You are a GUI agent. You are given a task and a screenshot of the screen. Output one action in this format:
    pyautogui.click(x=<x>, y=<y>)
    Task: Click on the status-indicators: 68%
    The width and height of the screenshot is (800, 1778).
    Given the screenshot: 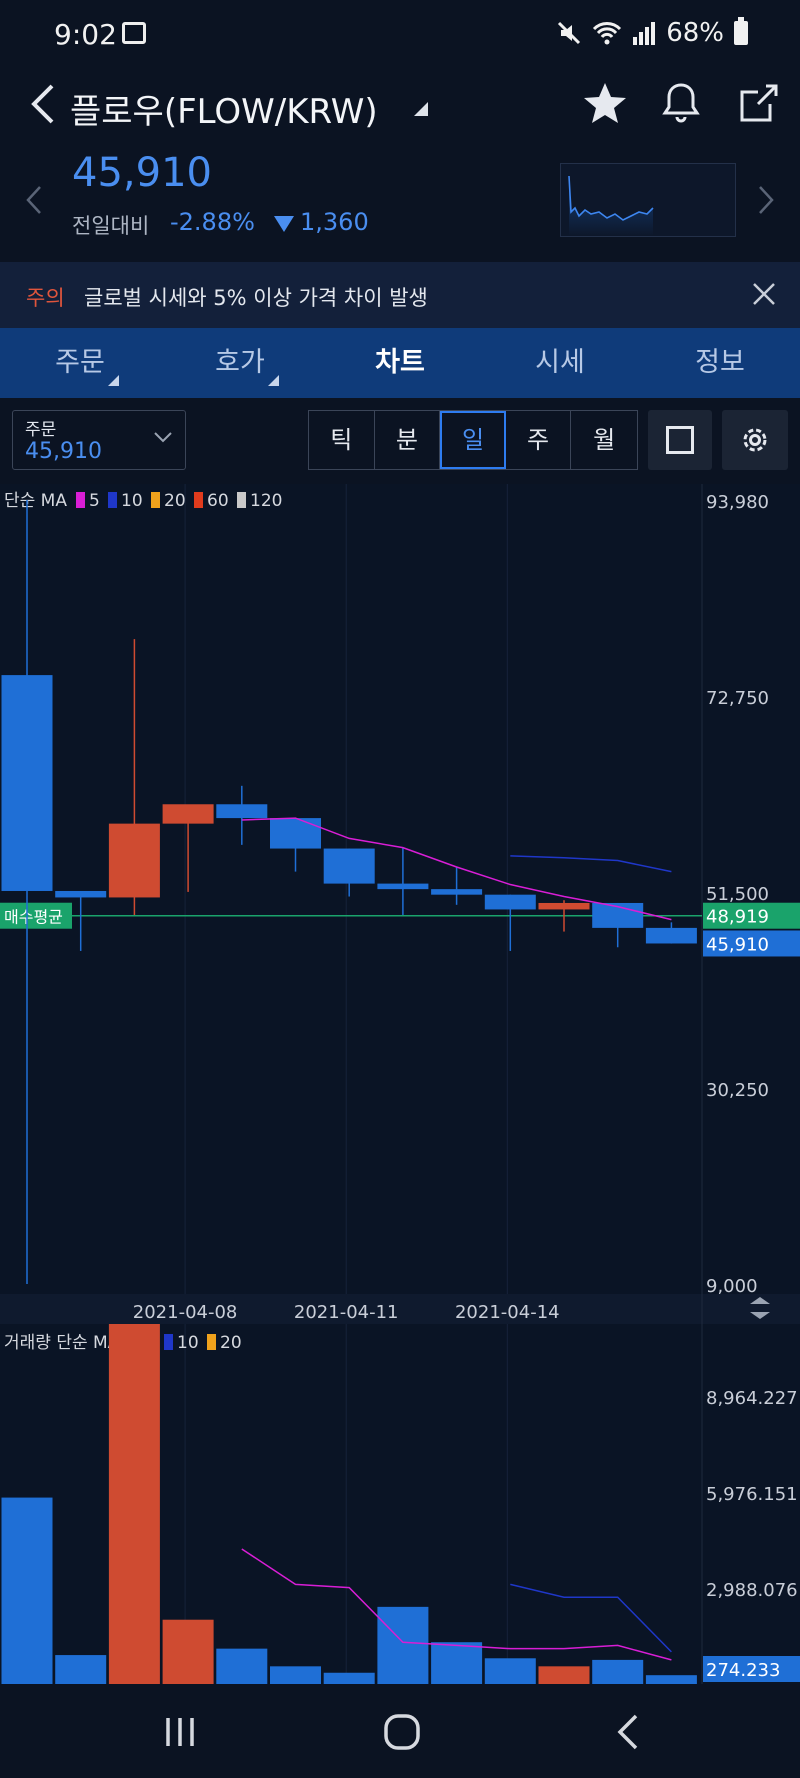 What is the action you would take?
    pyautogui.click(x=652, y=32)
    